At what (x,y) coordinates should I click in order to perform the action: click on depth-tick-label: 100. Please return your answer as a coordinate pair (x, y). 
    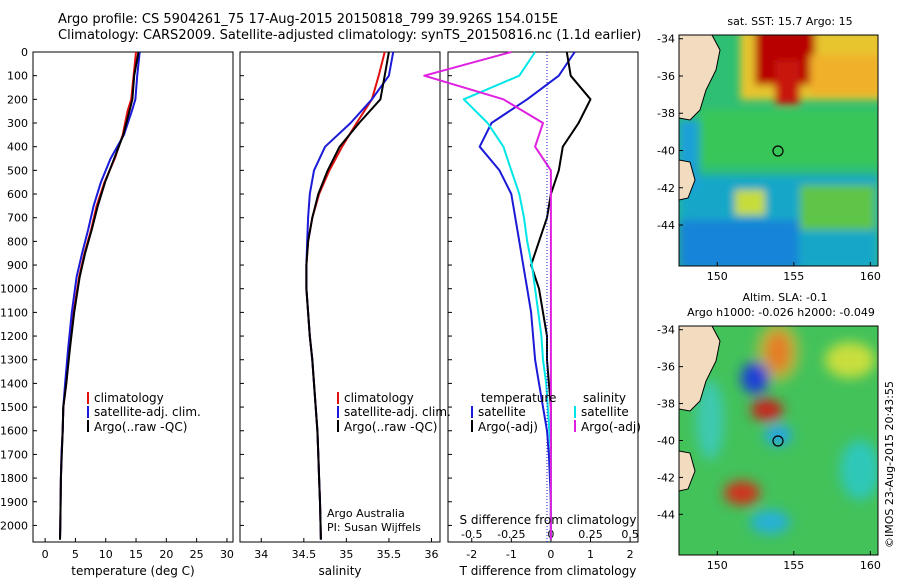
    Looking at the image, I should click on (17, 76).